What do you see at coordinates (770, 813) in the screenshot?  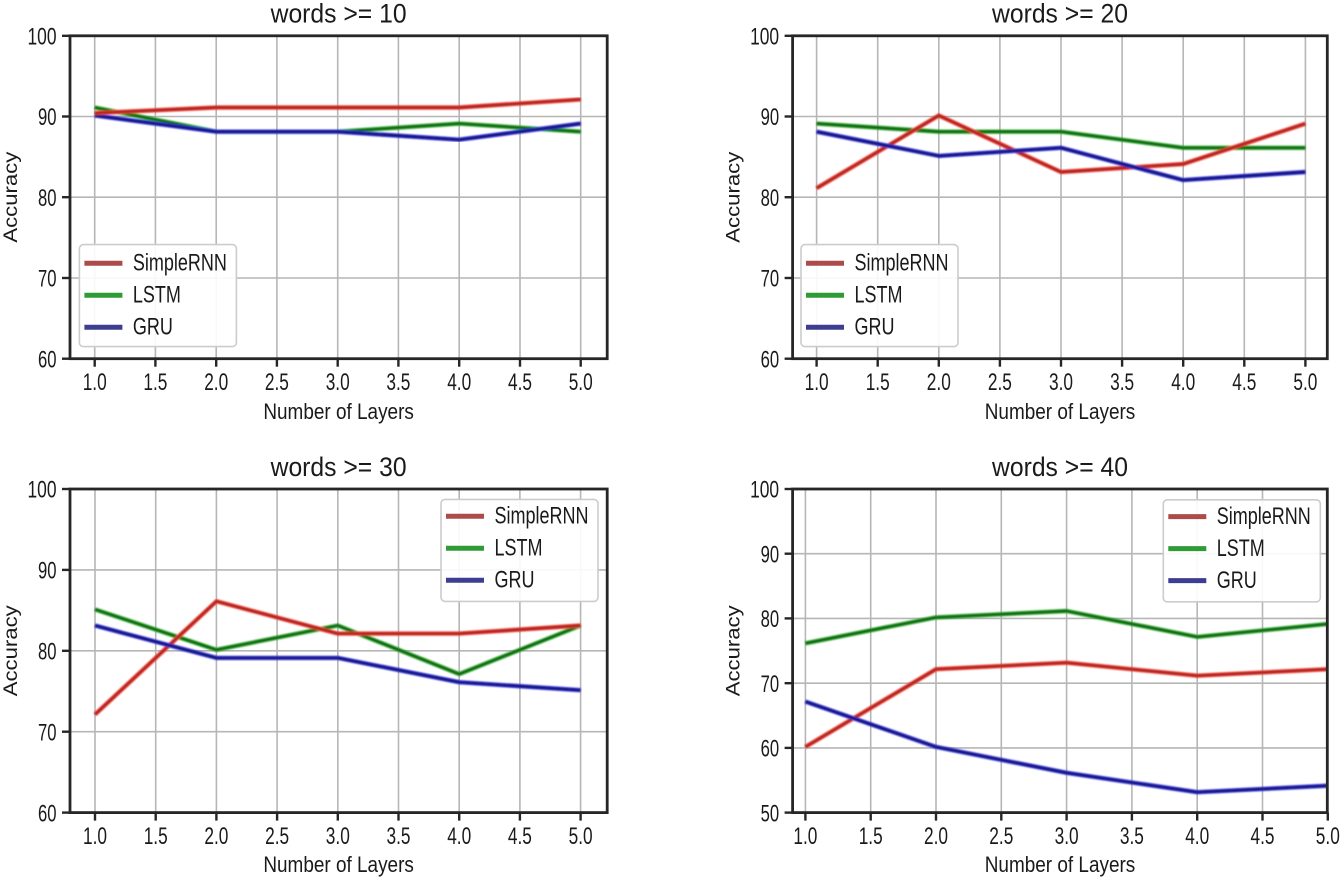 I see `svg-text: 50` at bounding box center [770, 813].